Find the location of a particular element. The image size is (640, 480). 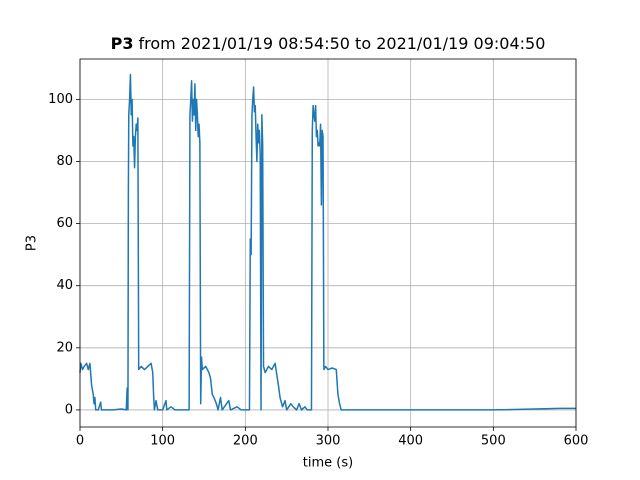

x-tick-label: 300 is located at coordinates (328, 441).